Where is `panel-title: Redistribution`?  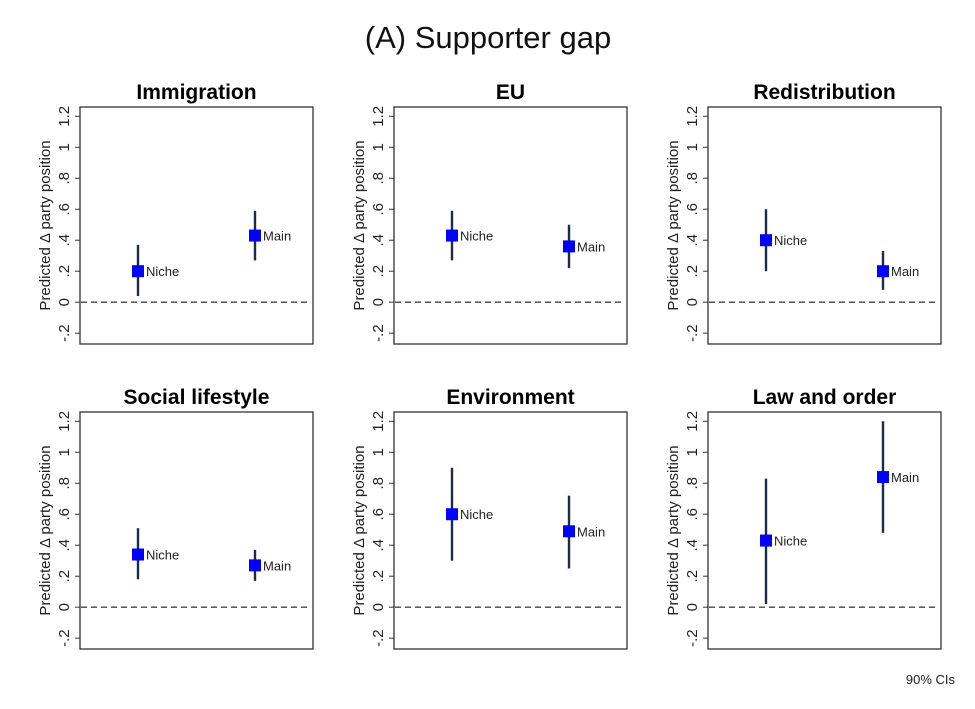
panel-title: Redistribution is located at coordinates (824, 92).